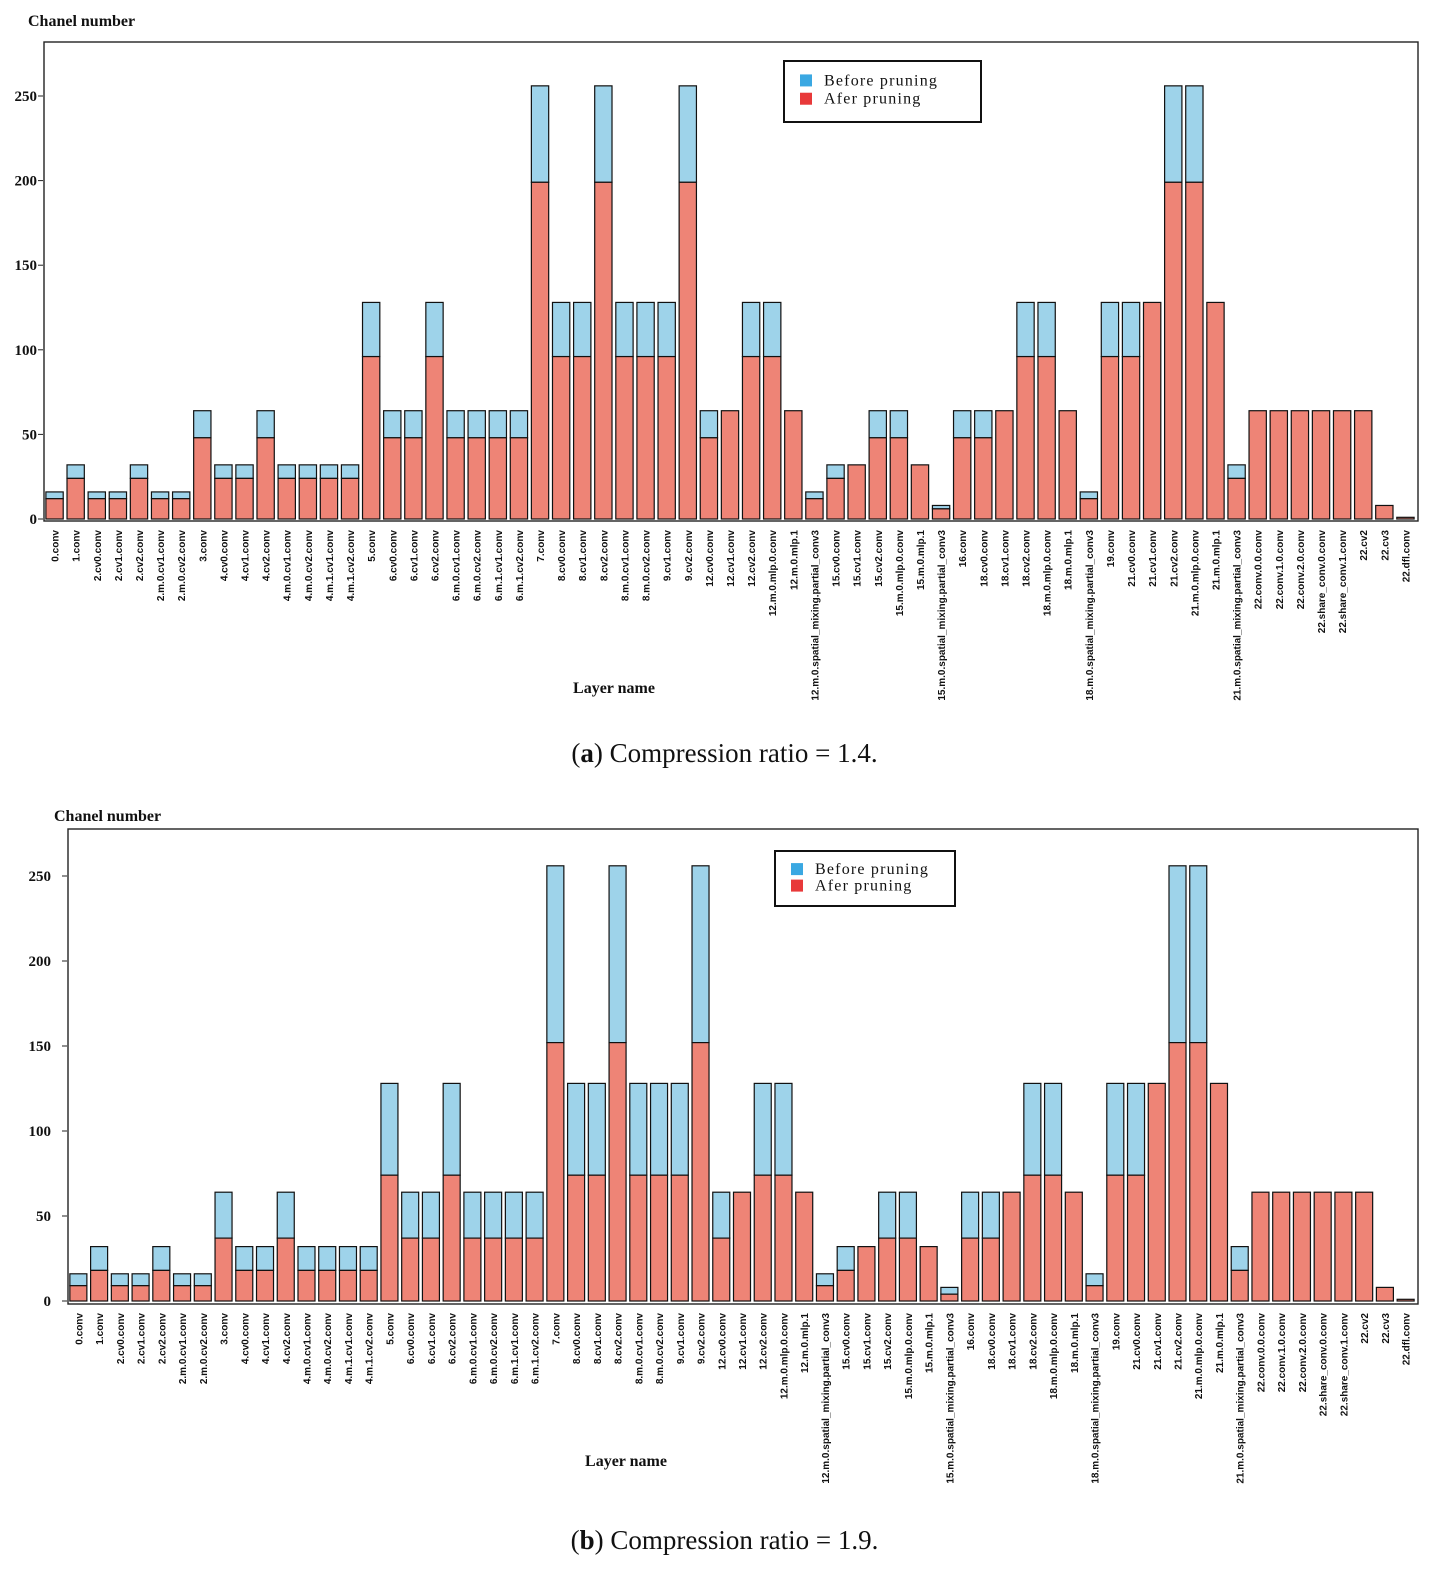  Describe the element at coordinates (722, 1341) in the screenshot. I see `x-tick-label: 12.cv0.conv` at that location.